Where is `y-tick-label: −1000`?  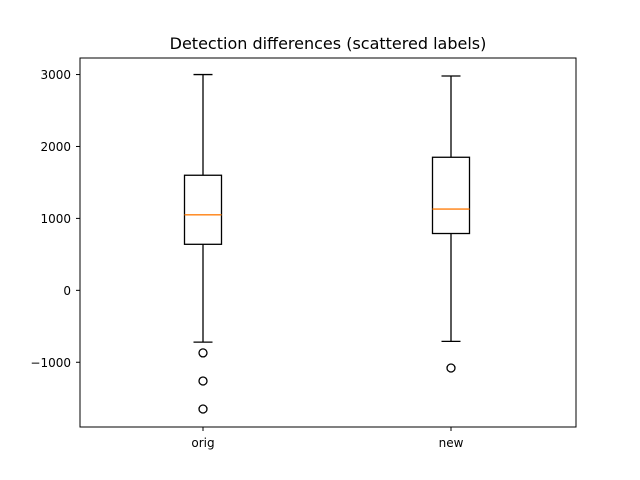 y-tick-label: −1000 is located at coordinates (50, 363).